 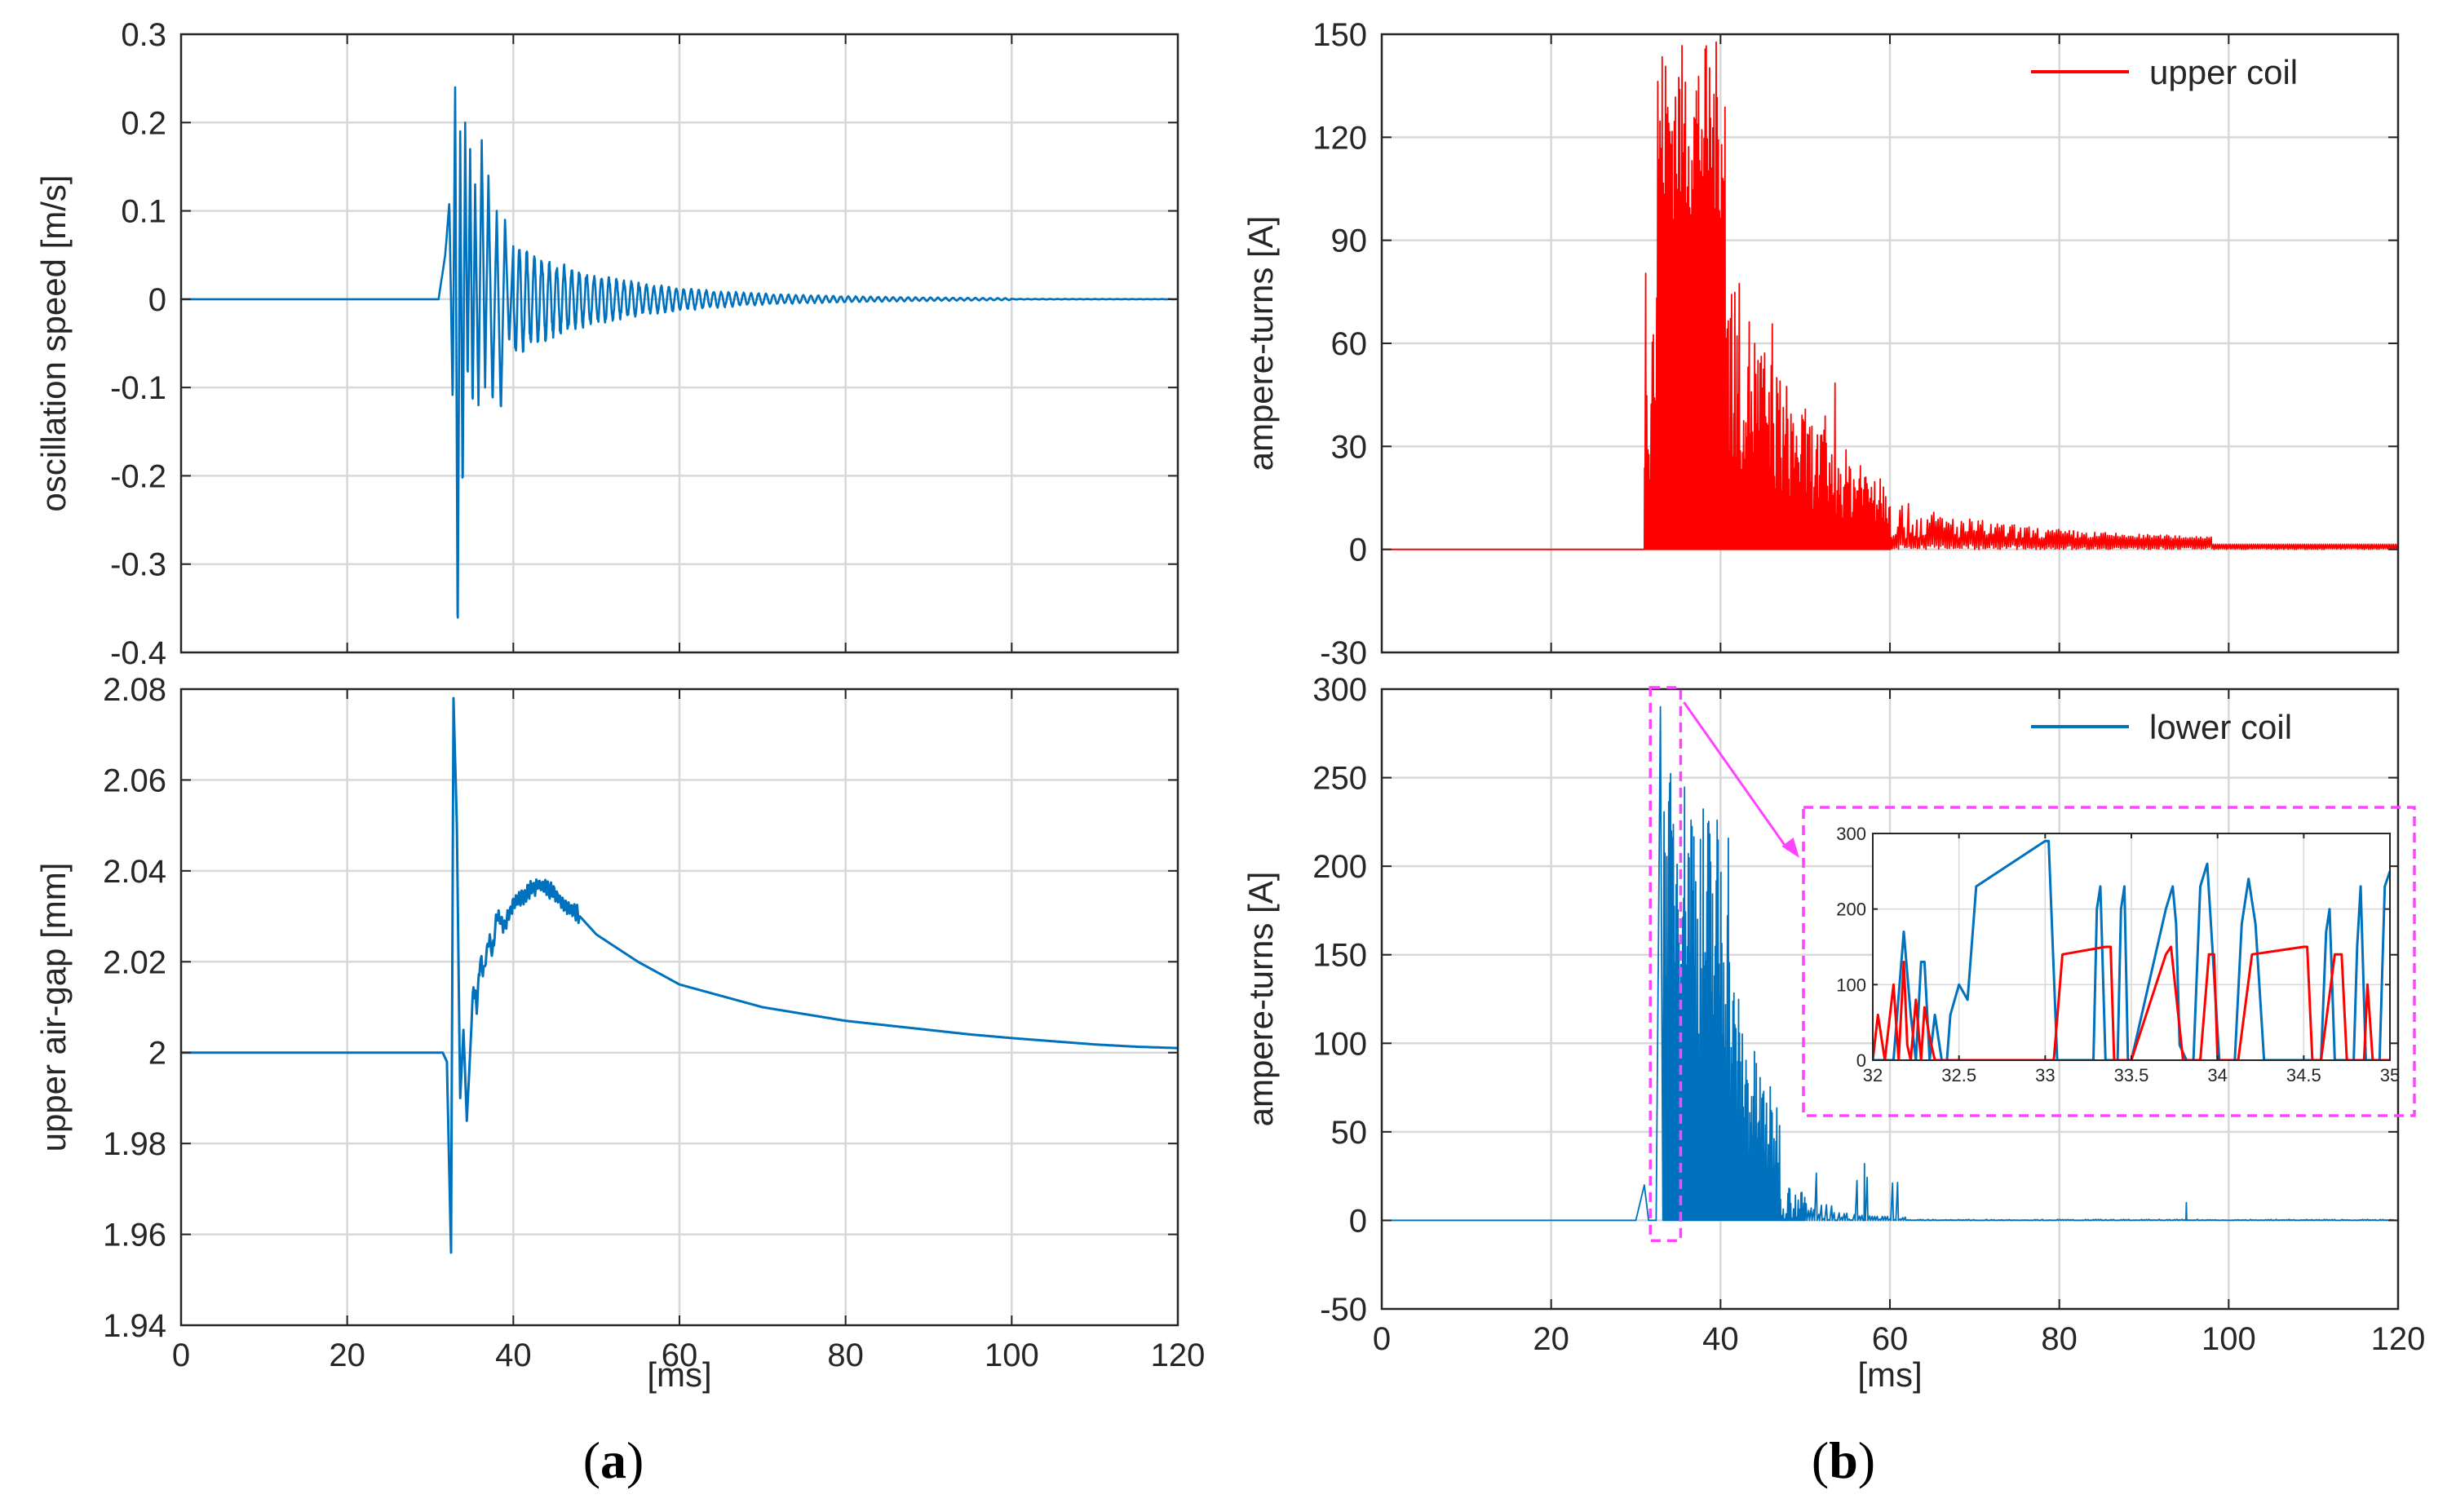 What do you see at coordinates (614, 1460) in the screenshot?
I see `panel-label-a: (a)` at bounding box center [614, 1460].